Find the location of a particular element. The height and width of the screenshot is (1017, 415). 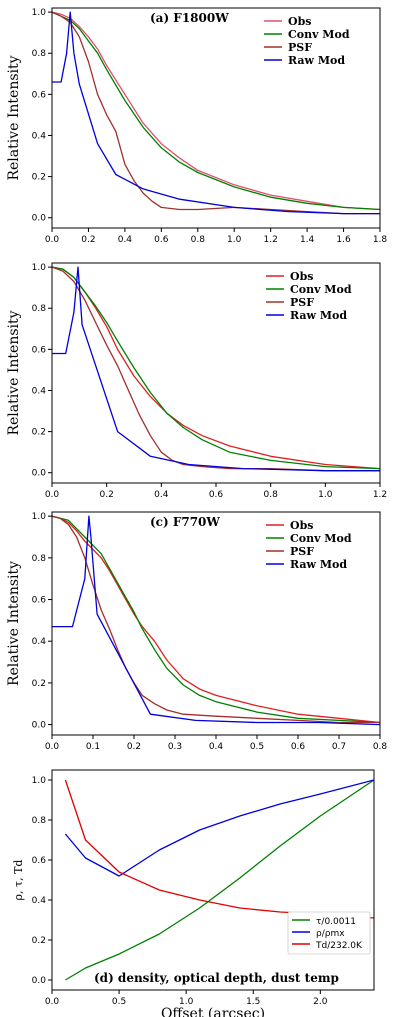

legend: τ/0.0011 ρ/ρmx Td/232.0K is located at coordinates (329, 933).